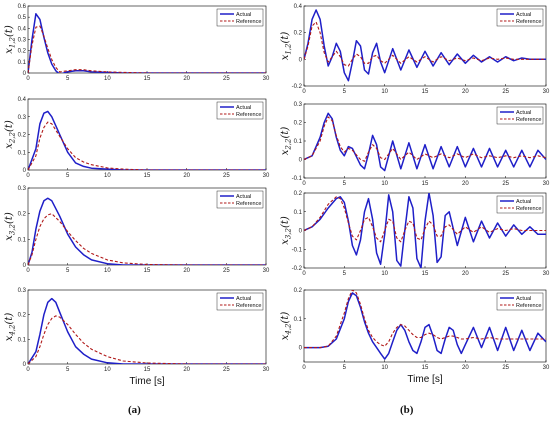 This screenshot has width=550, height=422. Describe the element at coordinates (134, 410) in the screenshot. I see `caption-a: (a)` at that location.